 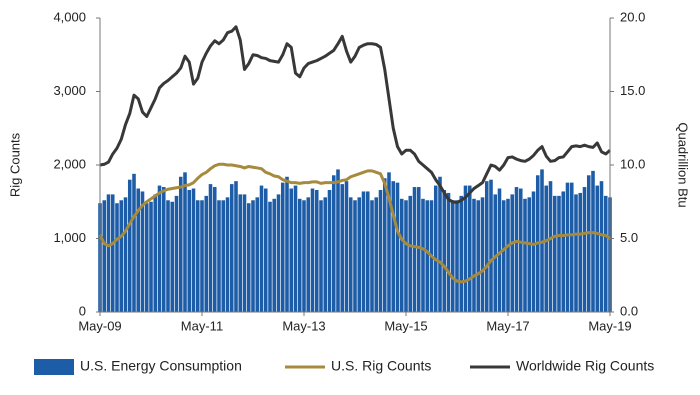 What do you see at coordinates (629, 237) in the screenshot?
I see `y2-tick-label: 5.0` at bounding box center [629, 237].